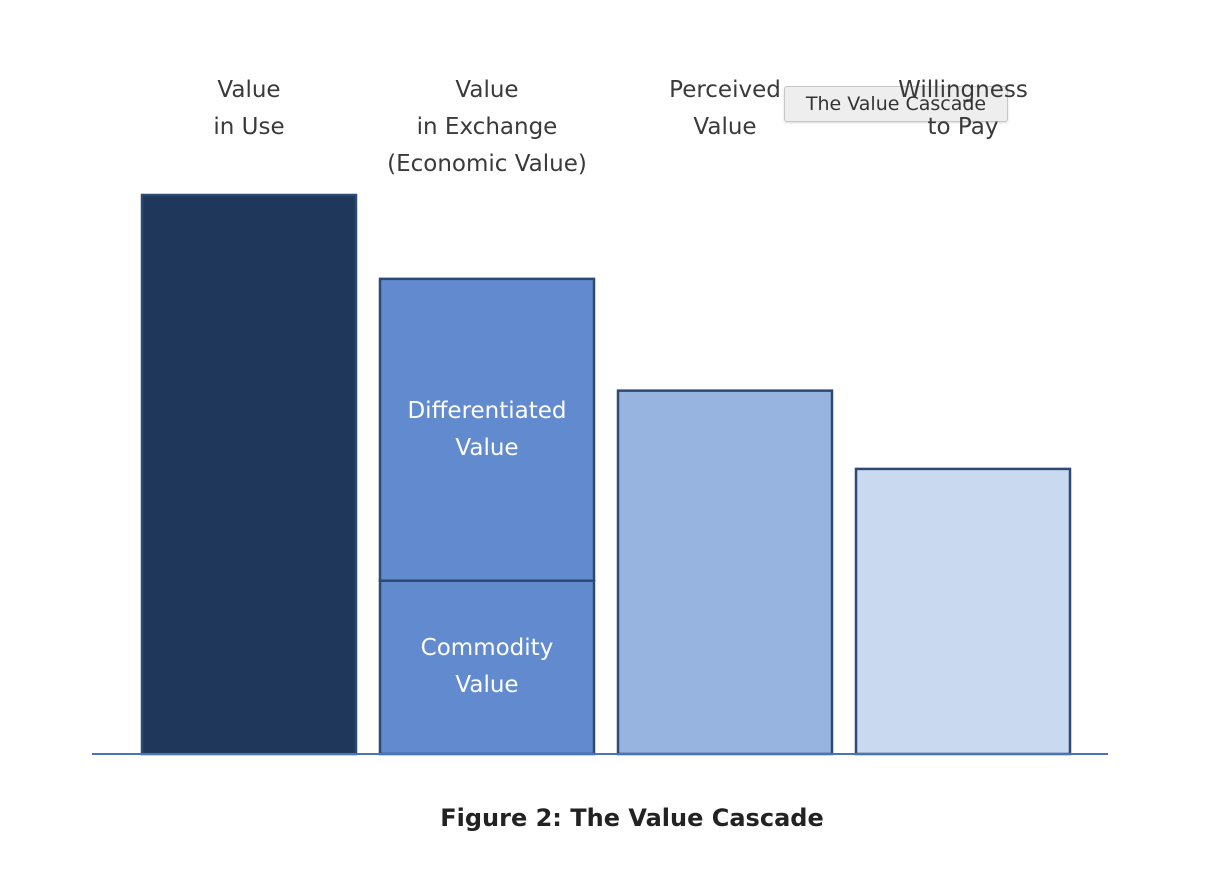 Image resolution: width=1214 pixels, height=876 pixels. What do you see at coordinates (725, 108) in the screenshot?
I see `category-label: Perceived Value` at bounding box center [725, 108].